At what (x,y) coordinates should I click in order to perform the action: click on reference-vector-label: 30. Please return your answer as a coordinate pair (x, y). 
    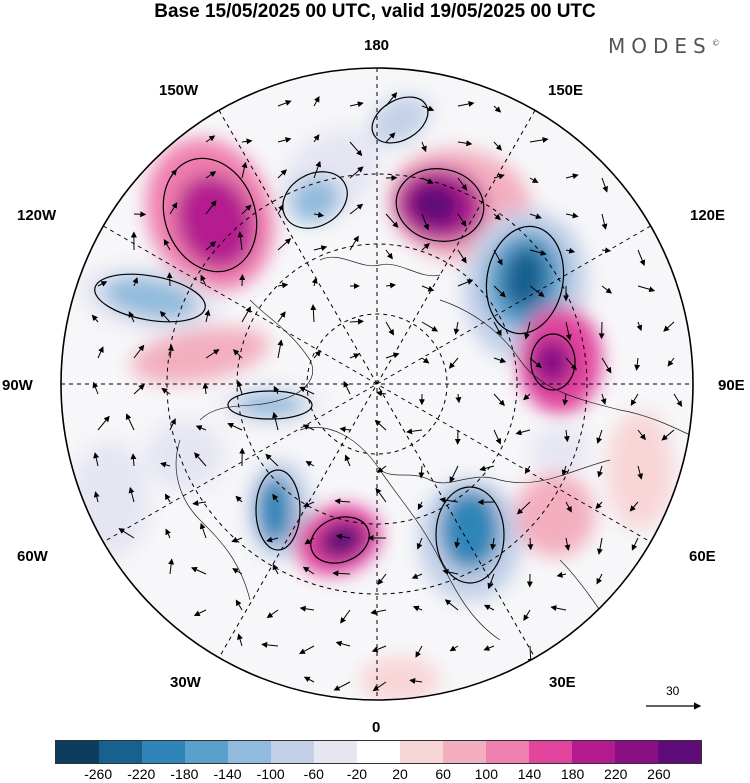
    Looking at the image, I should click on (673, 691).